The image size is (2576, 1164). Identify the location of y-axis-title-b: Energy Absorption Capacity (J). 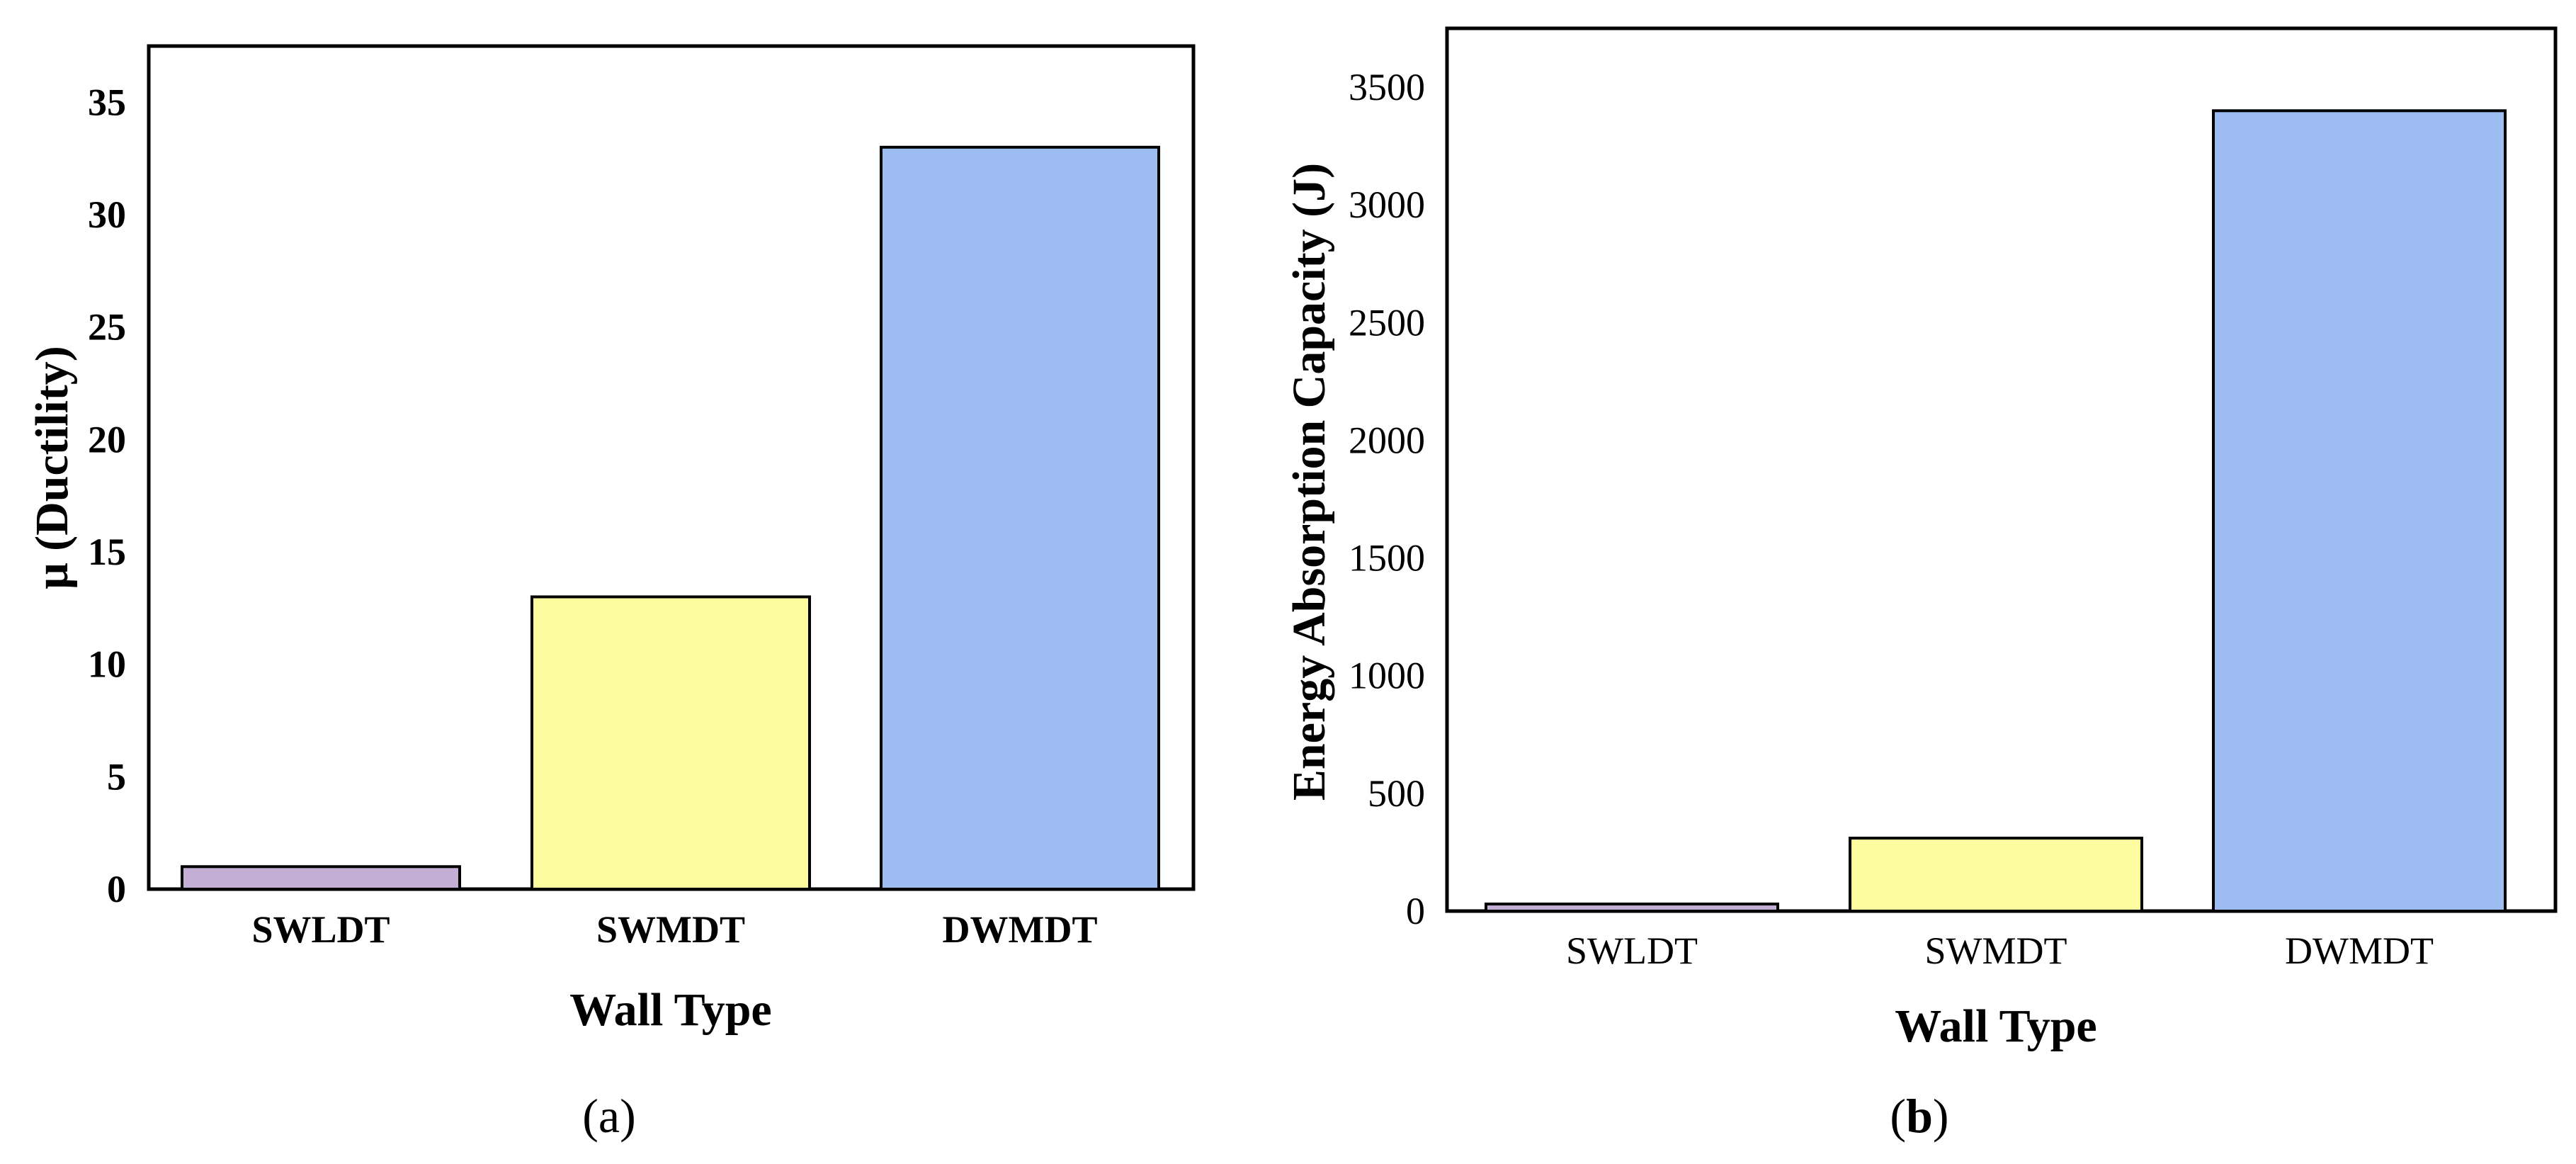
(1309, 482).